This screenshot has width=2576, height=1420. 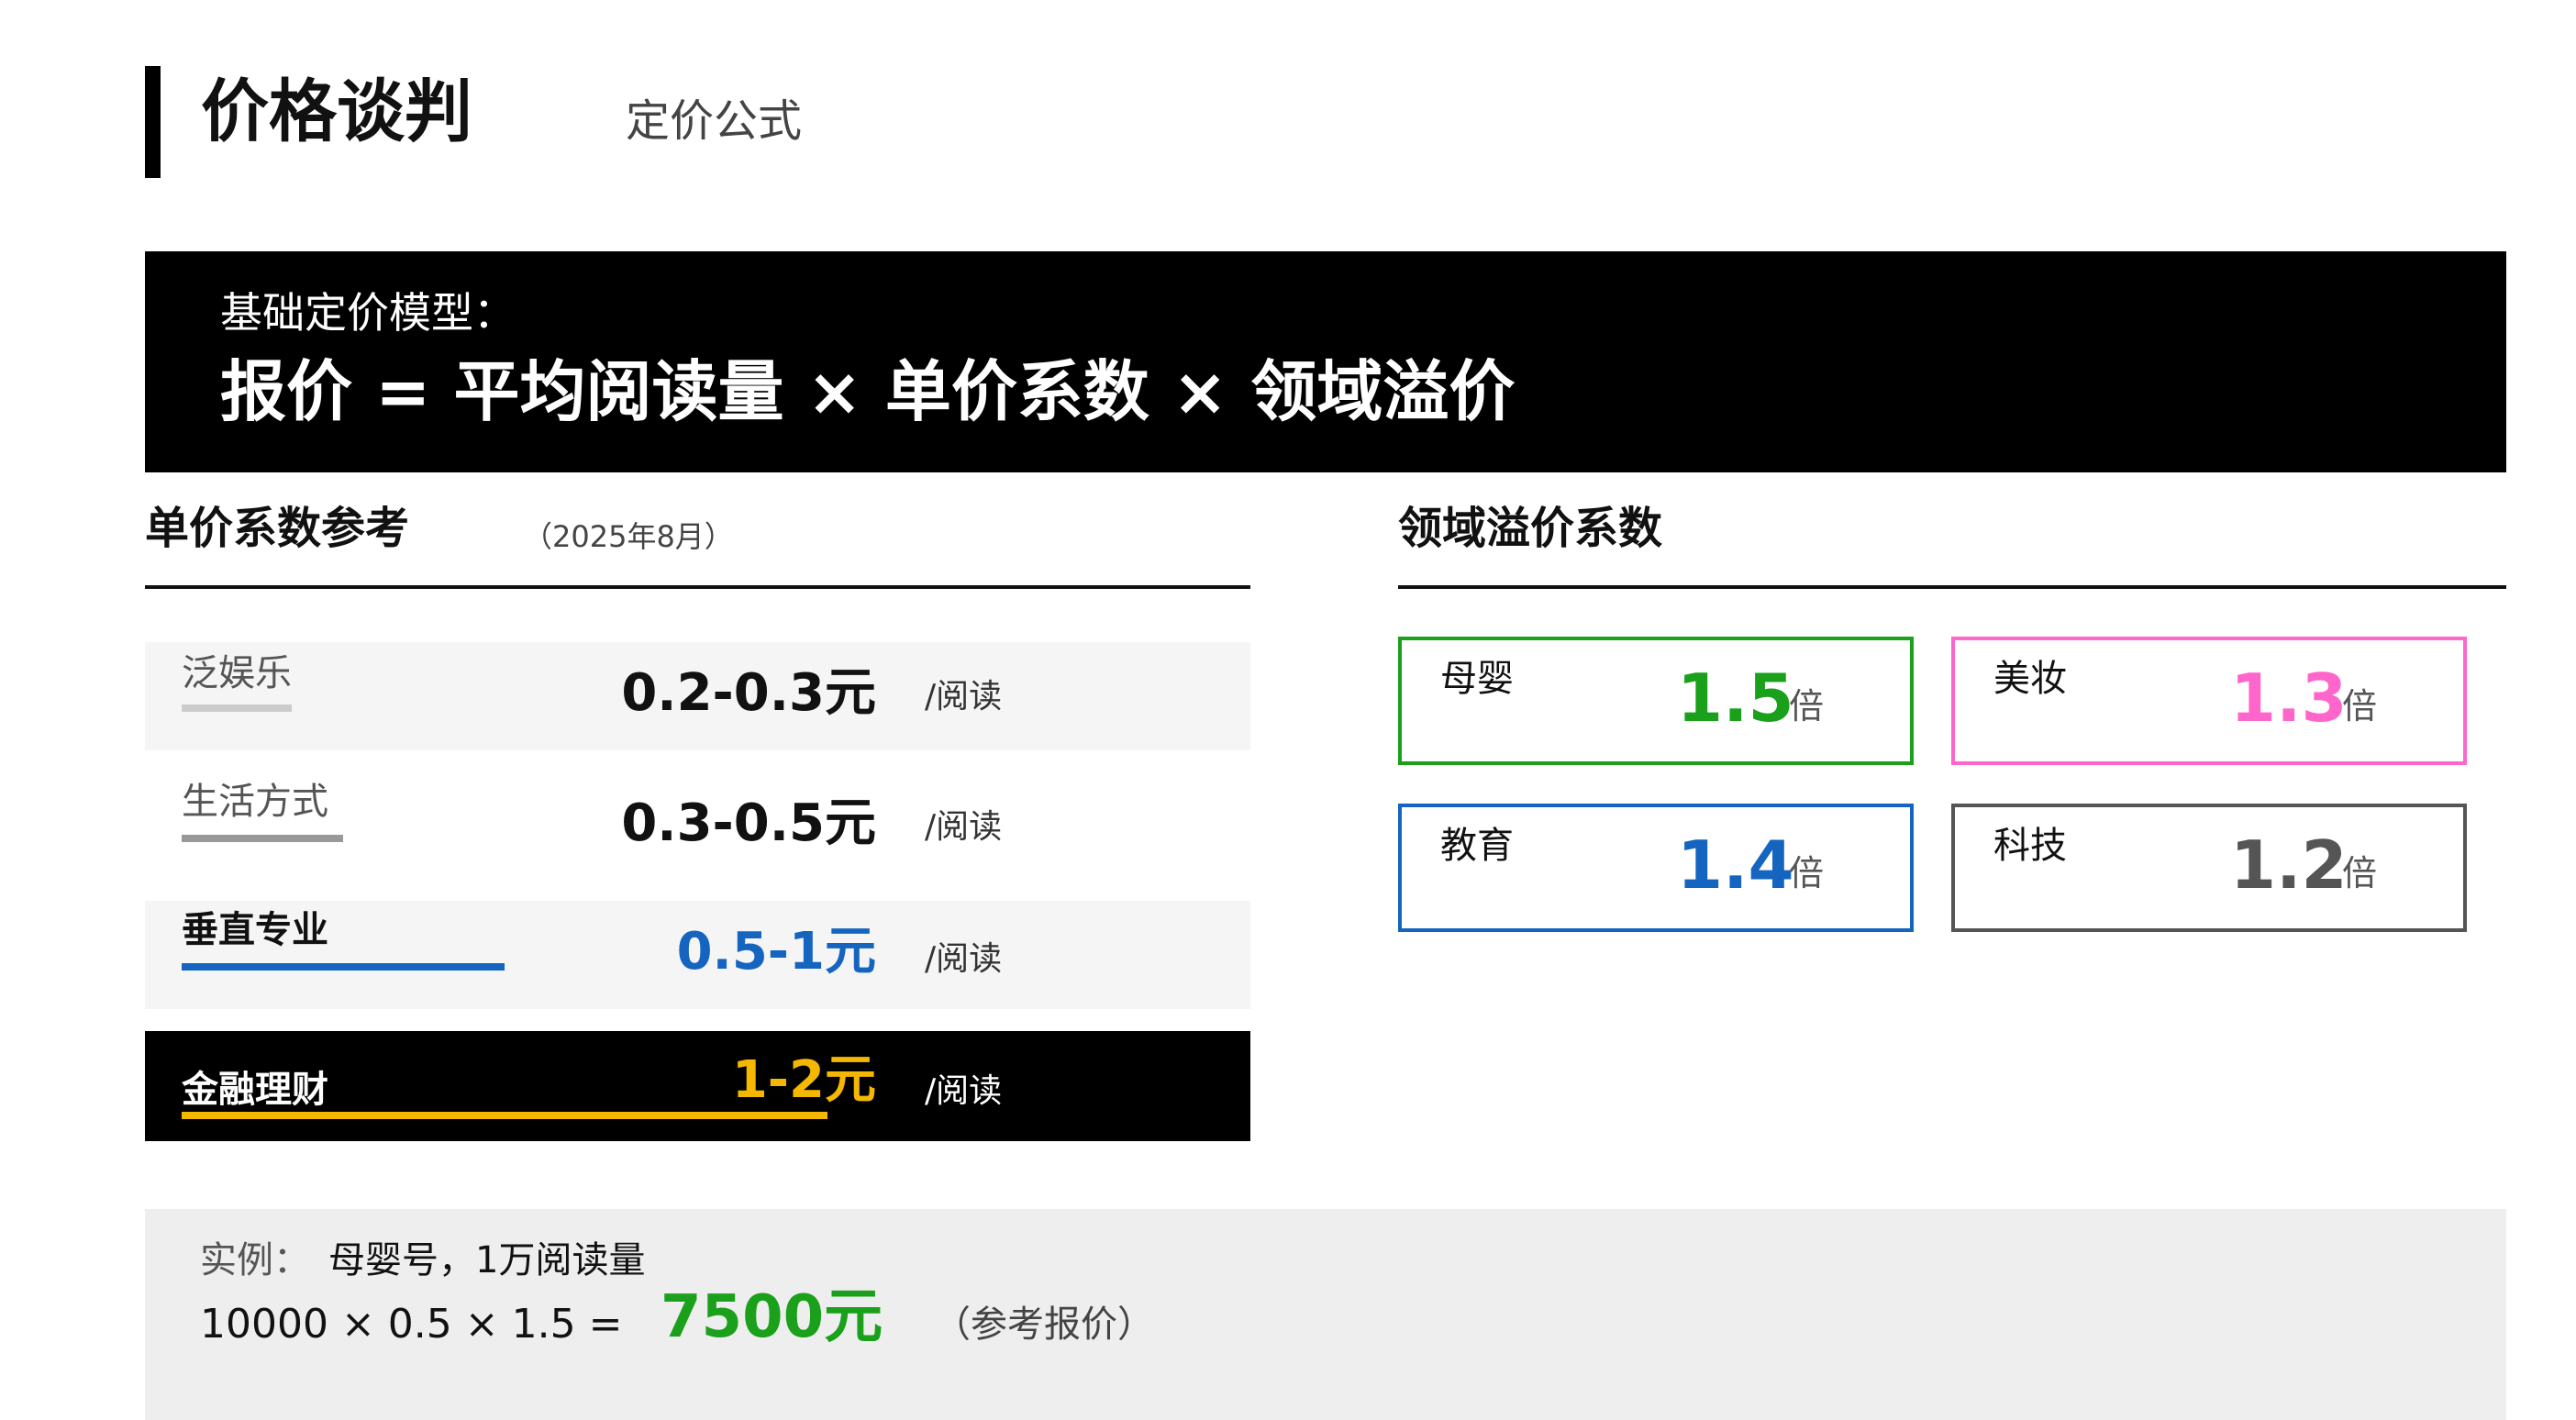 What do you see at coordinates (368, 313) in the screenshot?
I see `formula-label: 基础定价模型：` at bounding box center [368, 313].